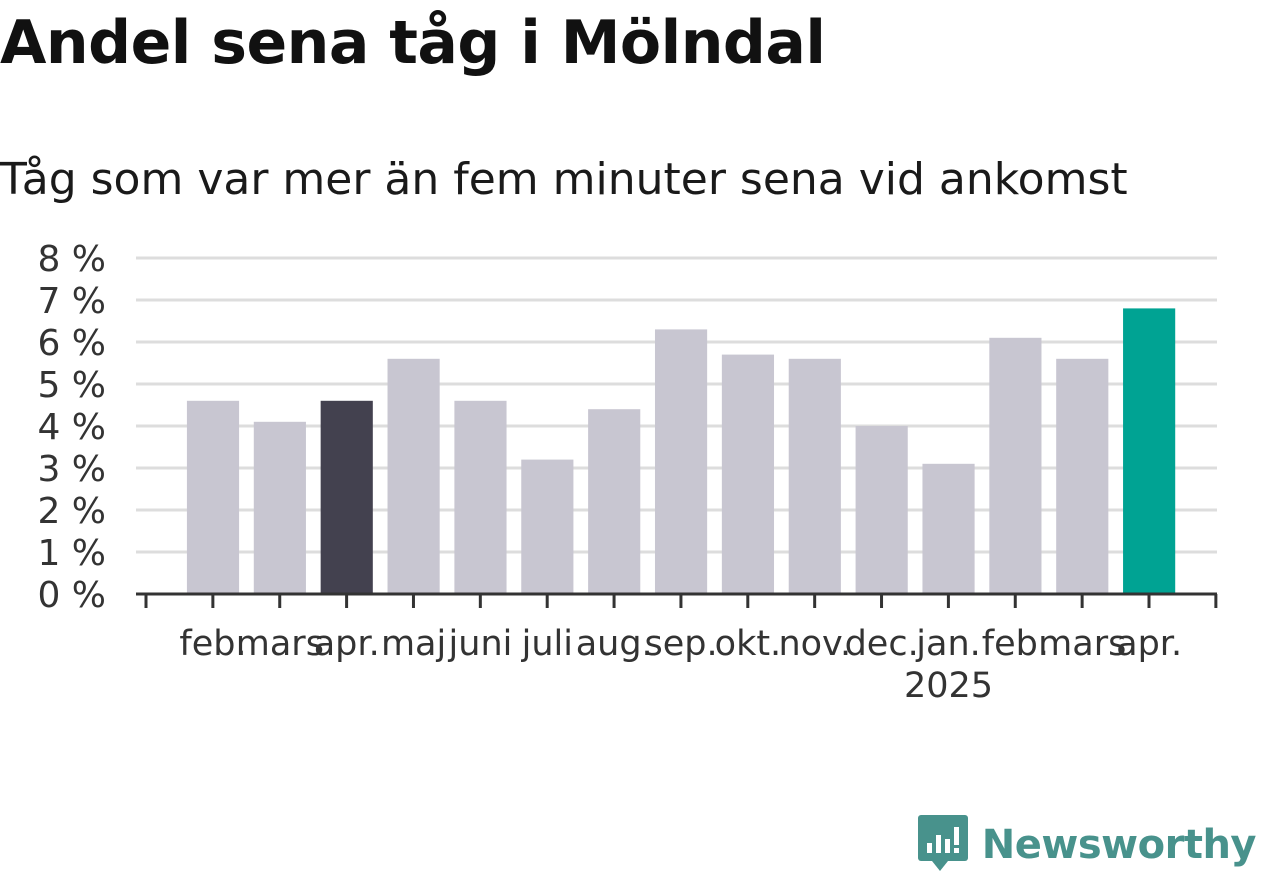 This screenshot has width=1262, height=879. What do you see at coordinates (942, 843) in the screenshot?
I see `newsworthy-logo-icon` at bounding box center [942, 843].